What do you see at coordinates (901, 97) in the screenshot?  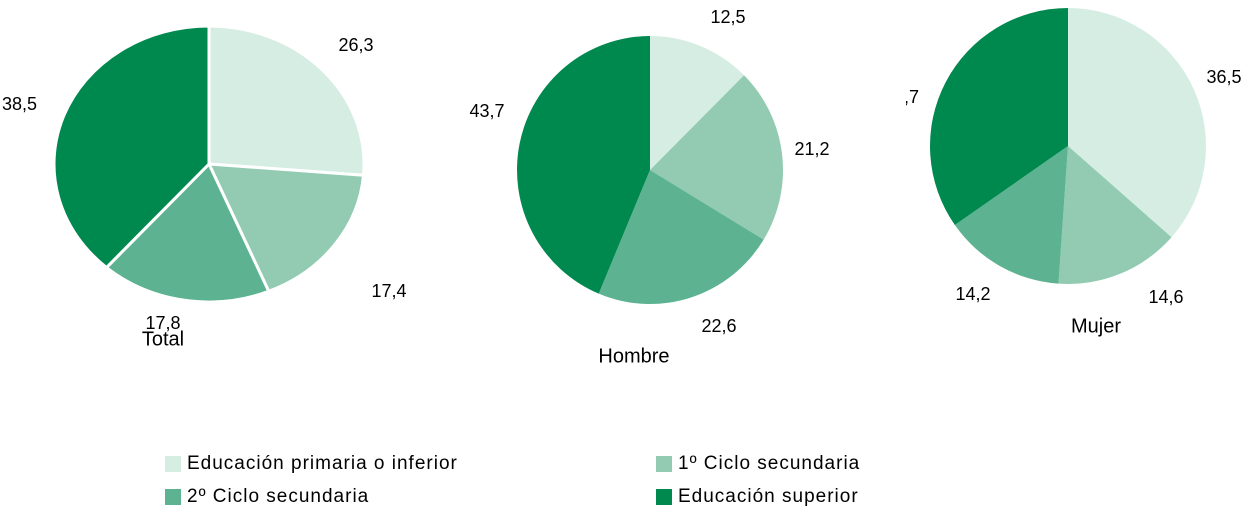 I see `data-label: 34,7` at bounding box center [901, 97].